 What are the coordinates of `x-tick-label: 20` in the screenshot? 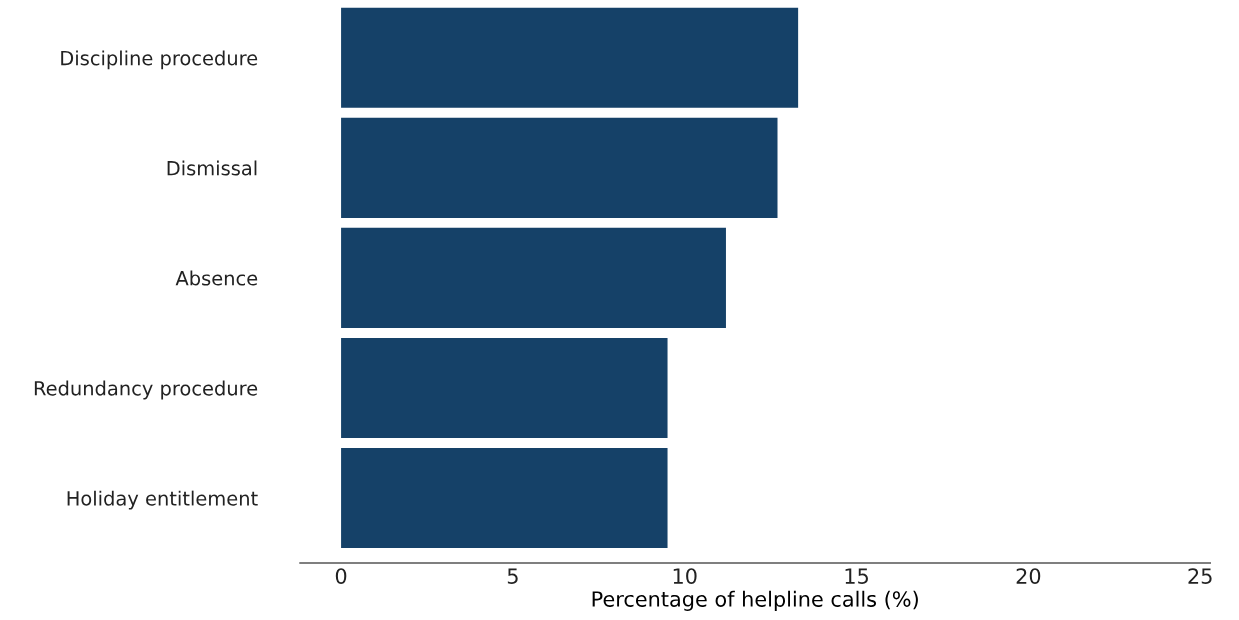 It's located at (1028, 576).